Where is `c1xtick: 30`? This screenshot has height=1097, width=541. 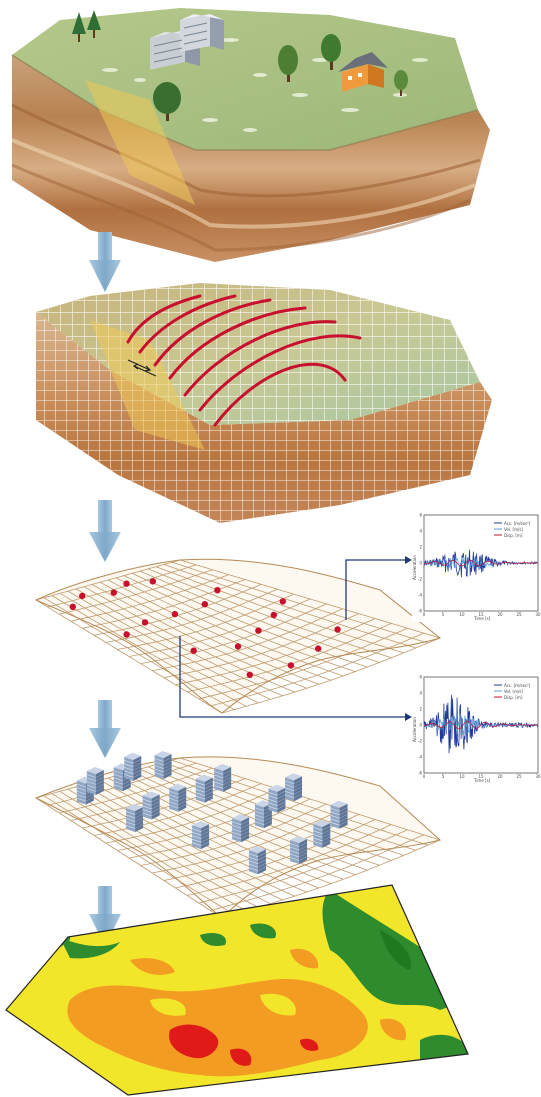 c1xtick: 30 is located at coordinates (538, 614).